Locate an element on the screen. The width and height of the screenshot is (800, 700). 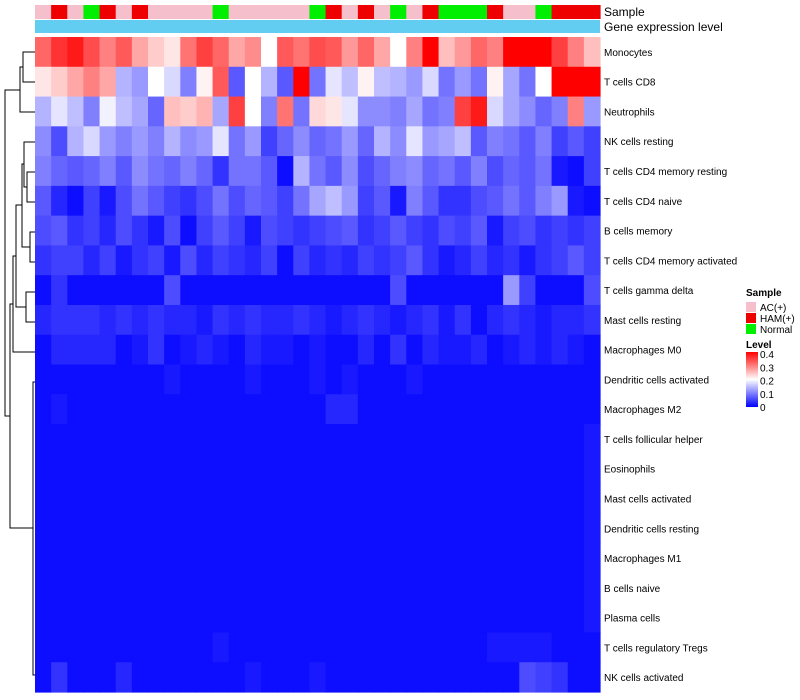
legend-swatch is located at coordinates (751, 329).